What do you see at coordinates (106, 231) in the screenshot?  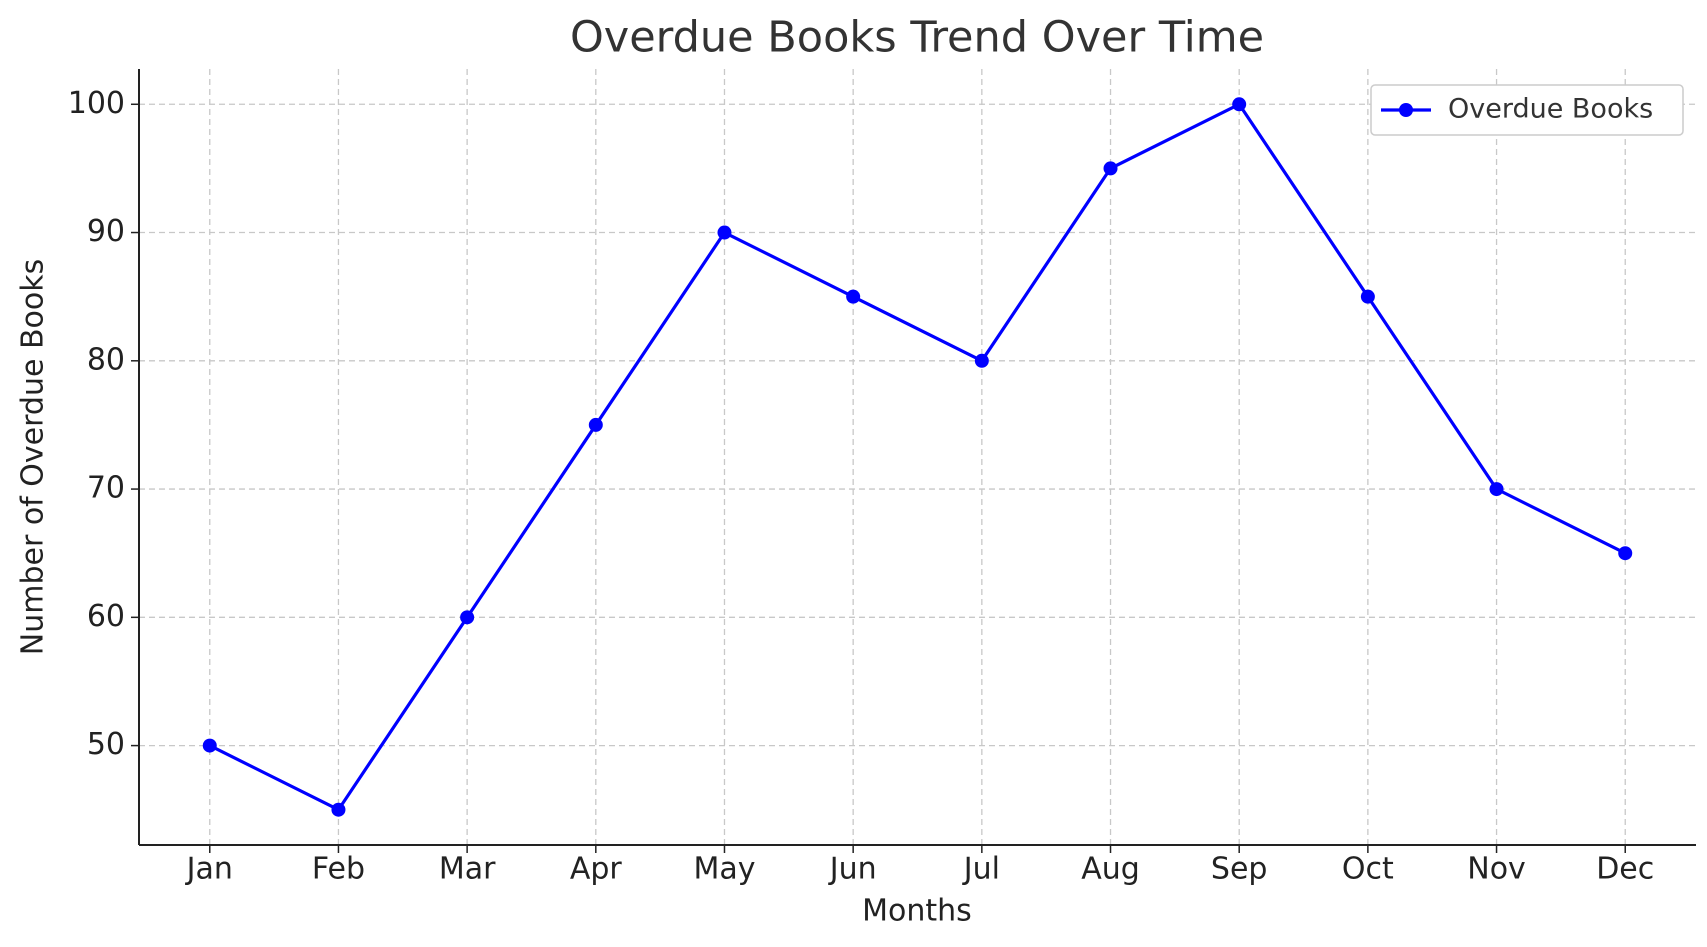 I see `y-tick-label: 90` at bounding box center [106, 231].